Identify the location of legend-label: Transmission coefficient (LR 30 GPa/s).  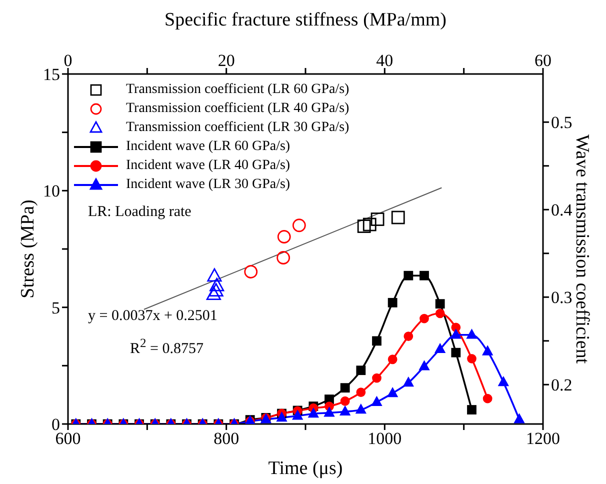
(238, 128).